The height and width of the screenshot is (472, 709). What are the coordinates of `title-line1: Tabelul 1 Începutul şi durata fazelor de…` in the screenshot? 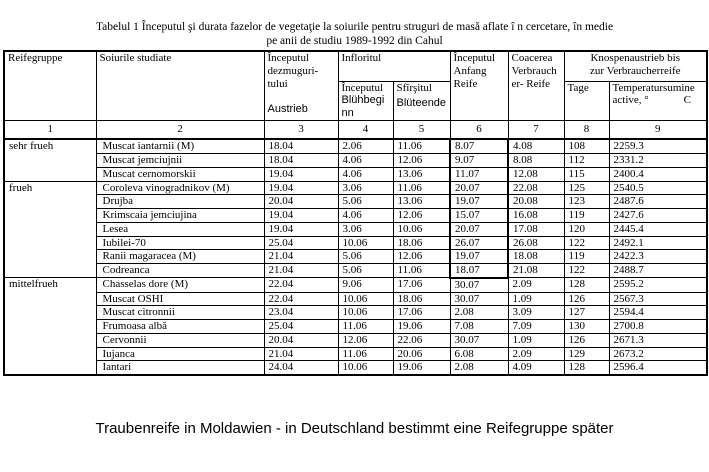 It's located at (354, 27).